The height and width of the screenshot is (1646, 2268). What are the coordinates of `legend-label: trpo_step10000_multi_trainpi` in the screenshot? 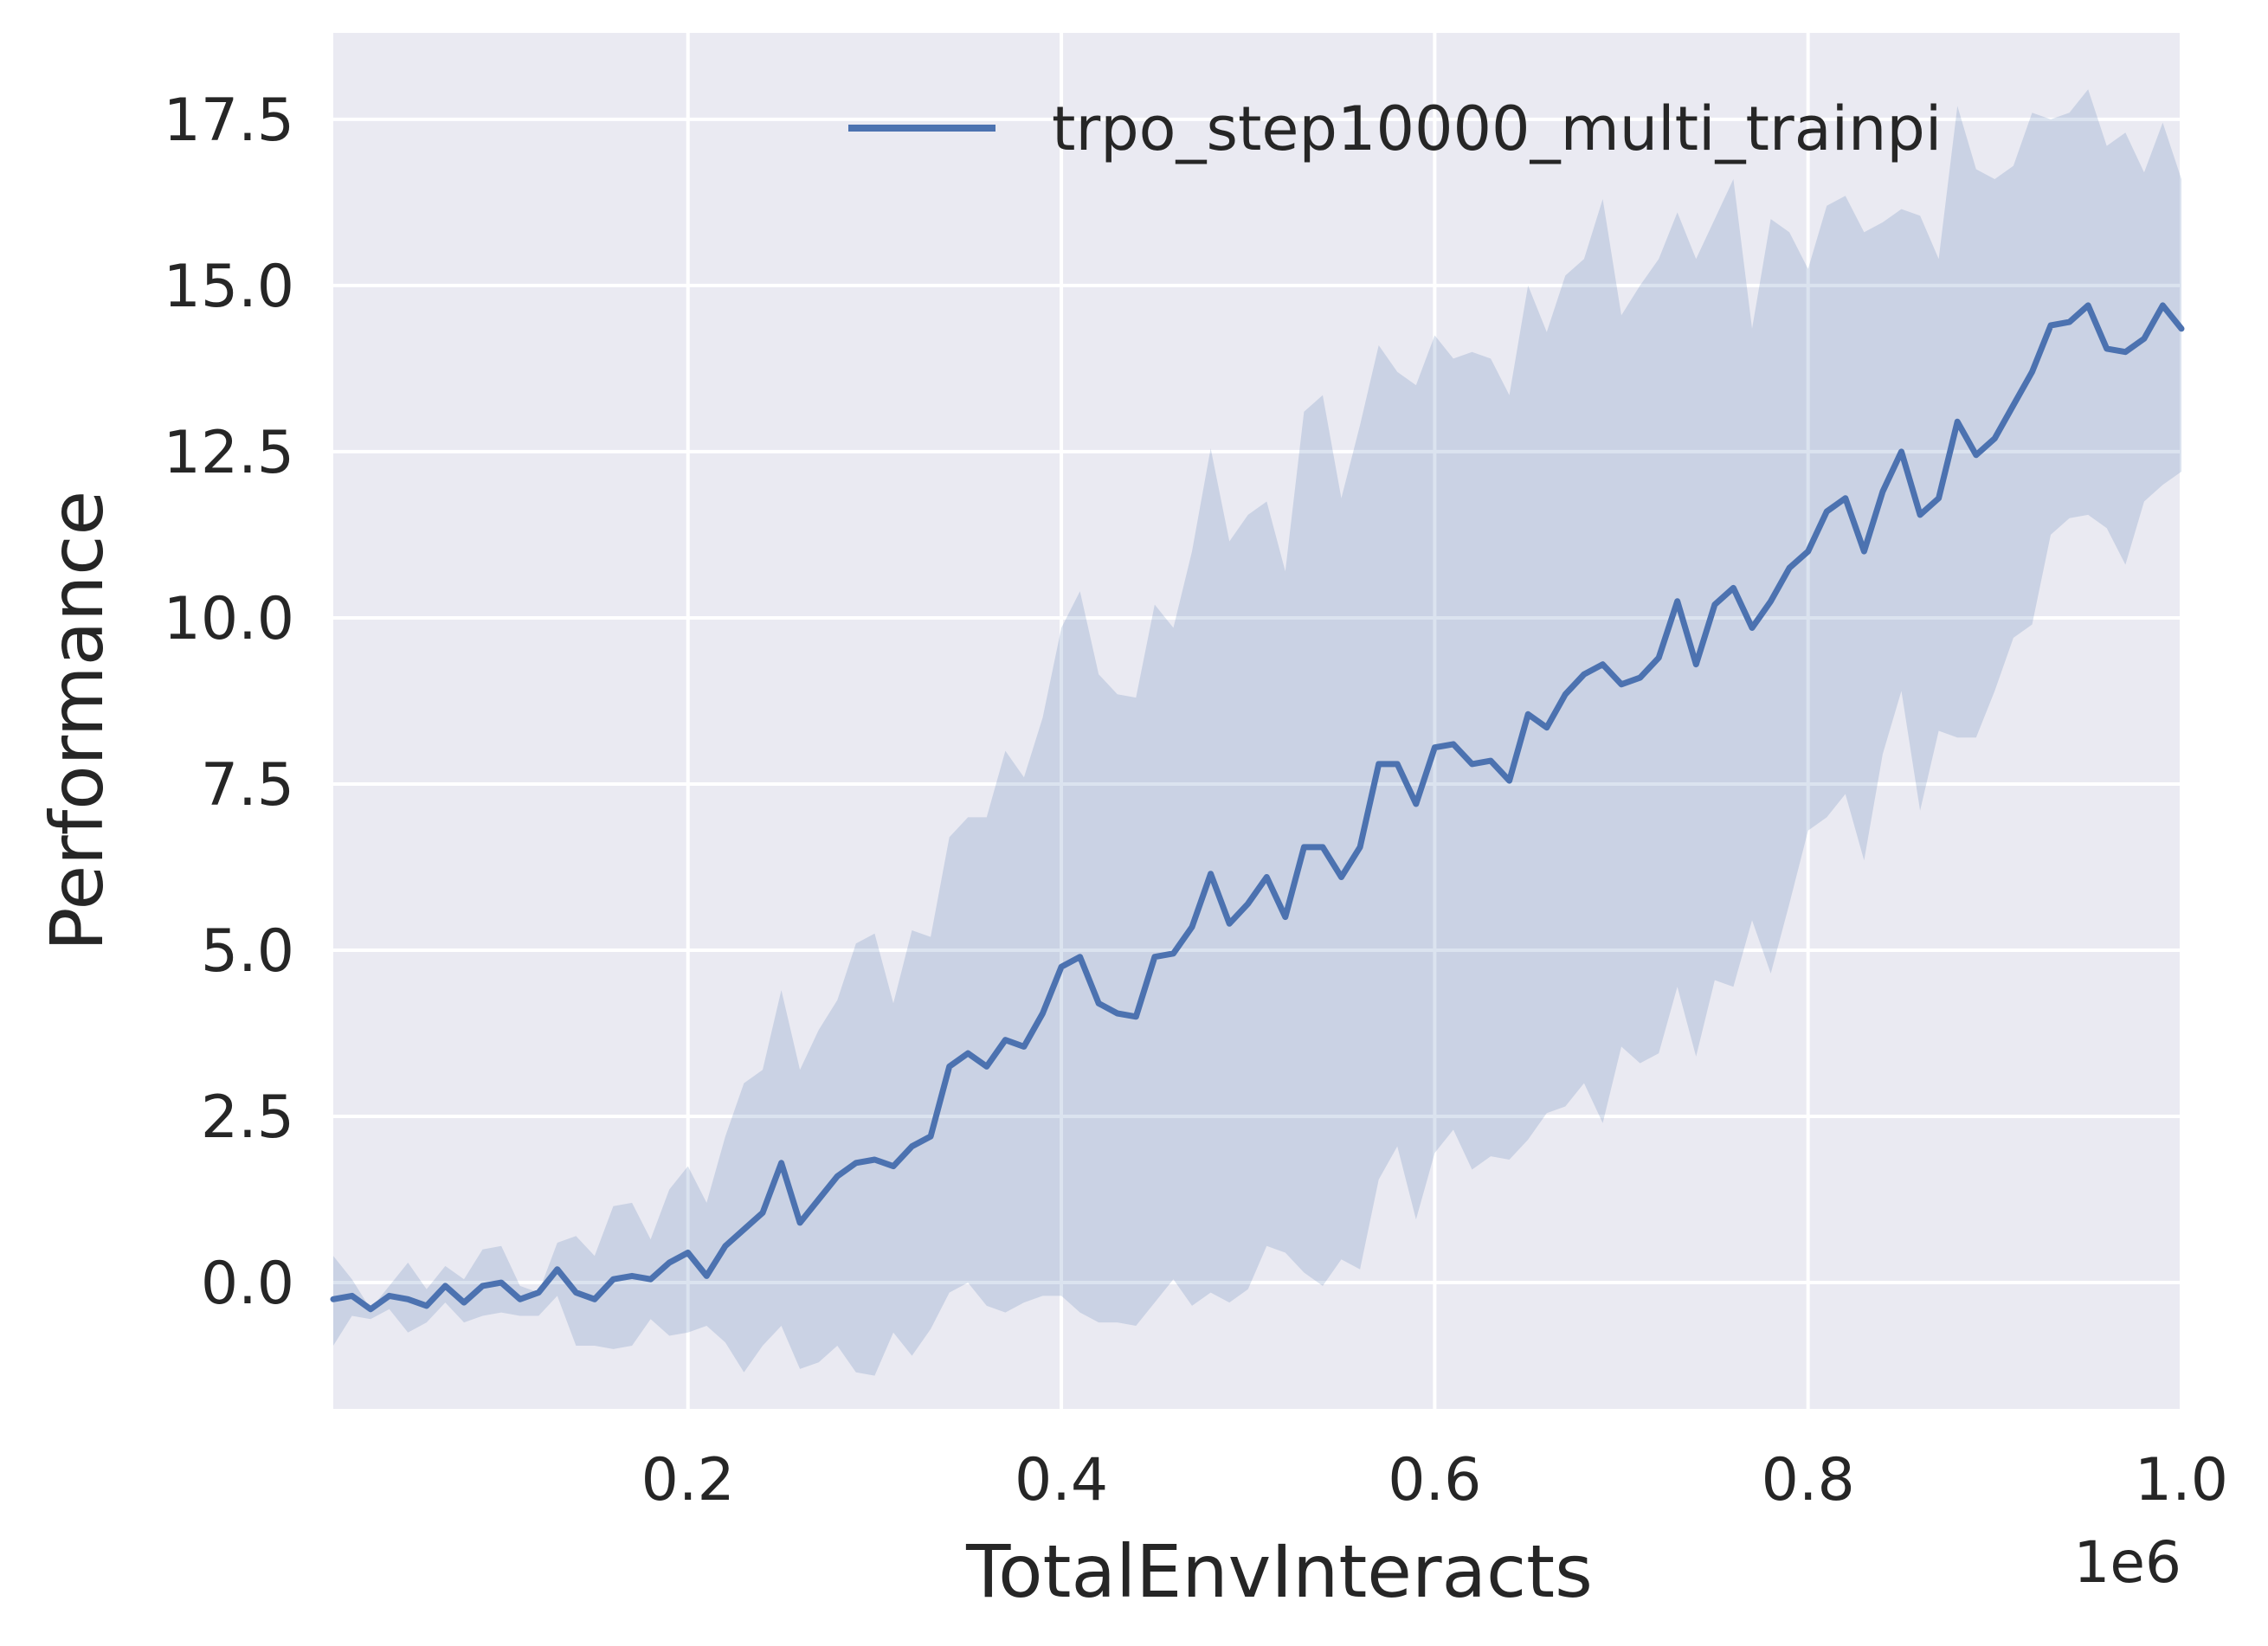 It's located at (1497, 128).